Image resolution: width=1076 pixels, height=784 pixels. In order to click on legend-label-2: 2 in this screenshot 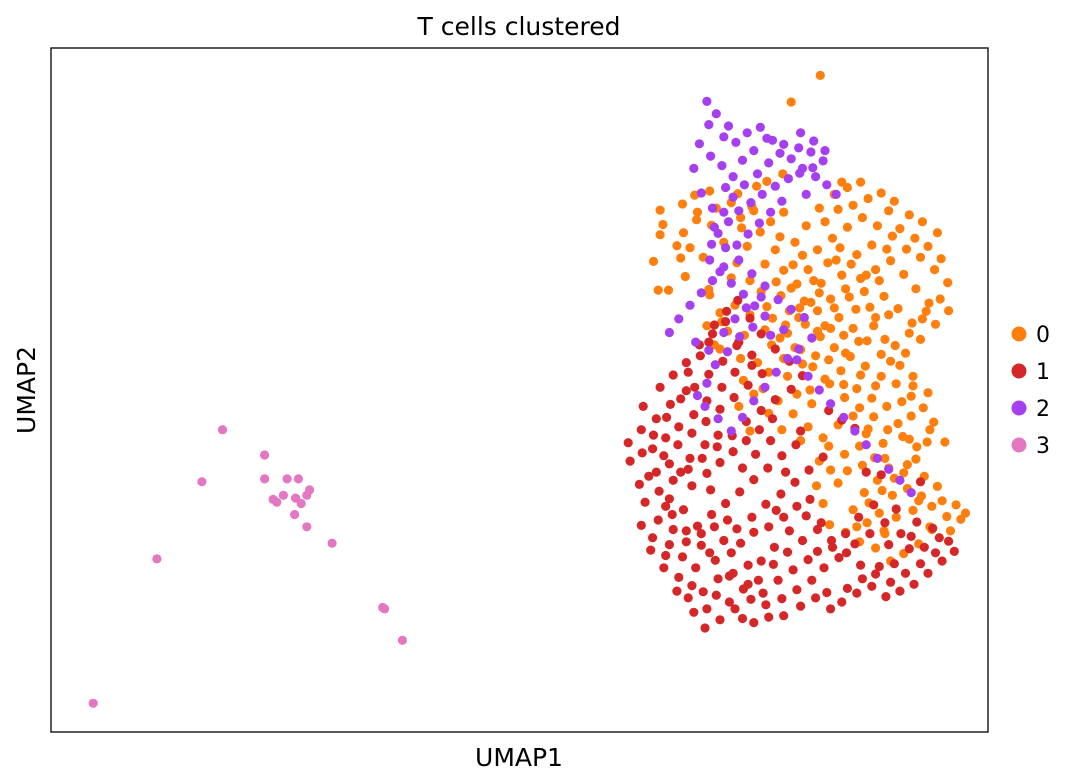, I will do `click(1043, 409)`.